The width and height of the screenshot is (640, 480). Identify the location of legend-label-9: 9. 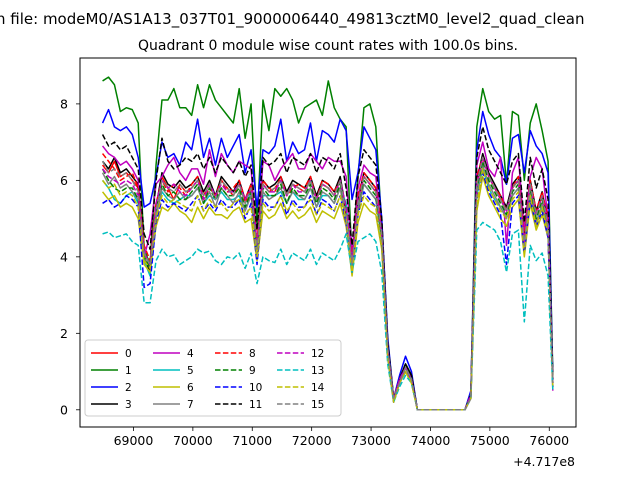
(252, 371).